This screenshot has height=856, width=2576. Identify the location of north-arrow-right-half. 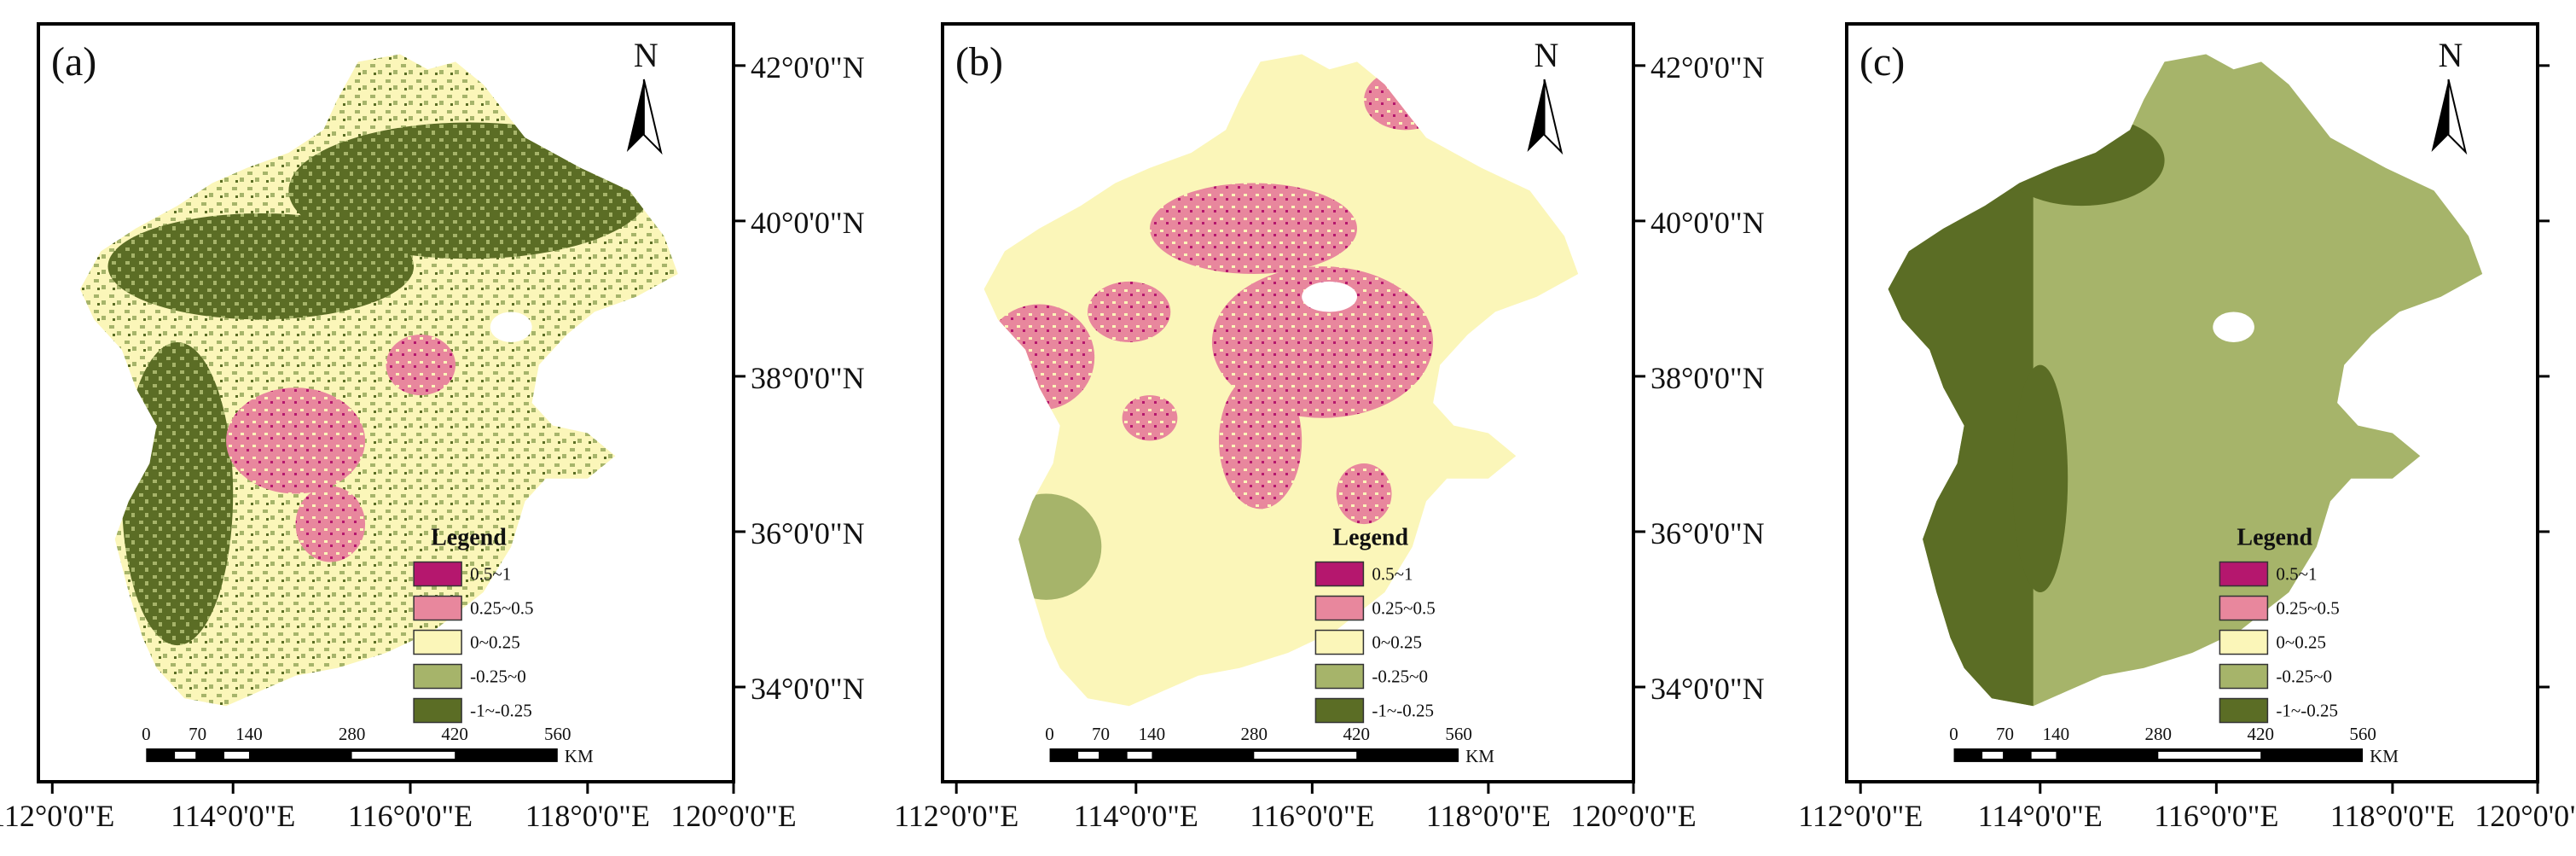
(652, 117).